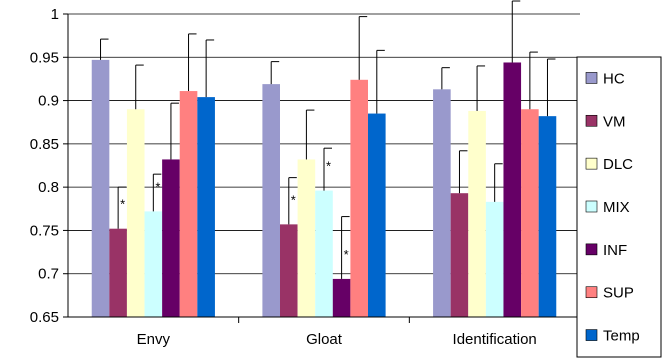 This screenshot has height=362, width=663. What do you see at coordinates (495, 339) in the screenshot?
I see `x-tick-label: Identification` at bounding box center [495, 339].